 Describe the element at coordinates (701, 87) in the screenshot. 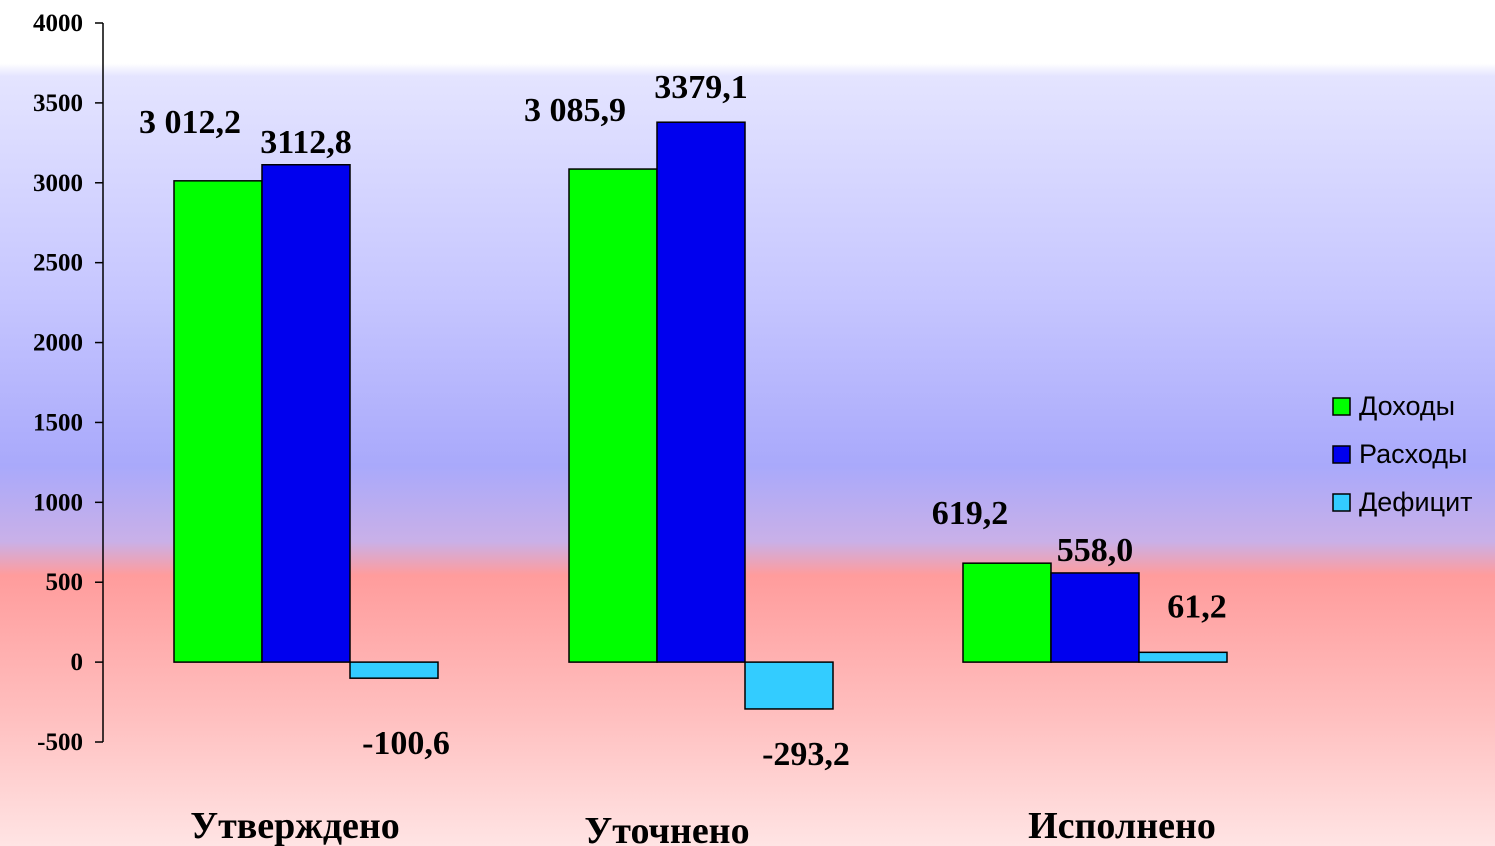

I see `data-label: 3379,1` at that location.